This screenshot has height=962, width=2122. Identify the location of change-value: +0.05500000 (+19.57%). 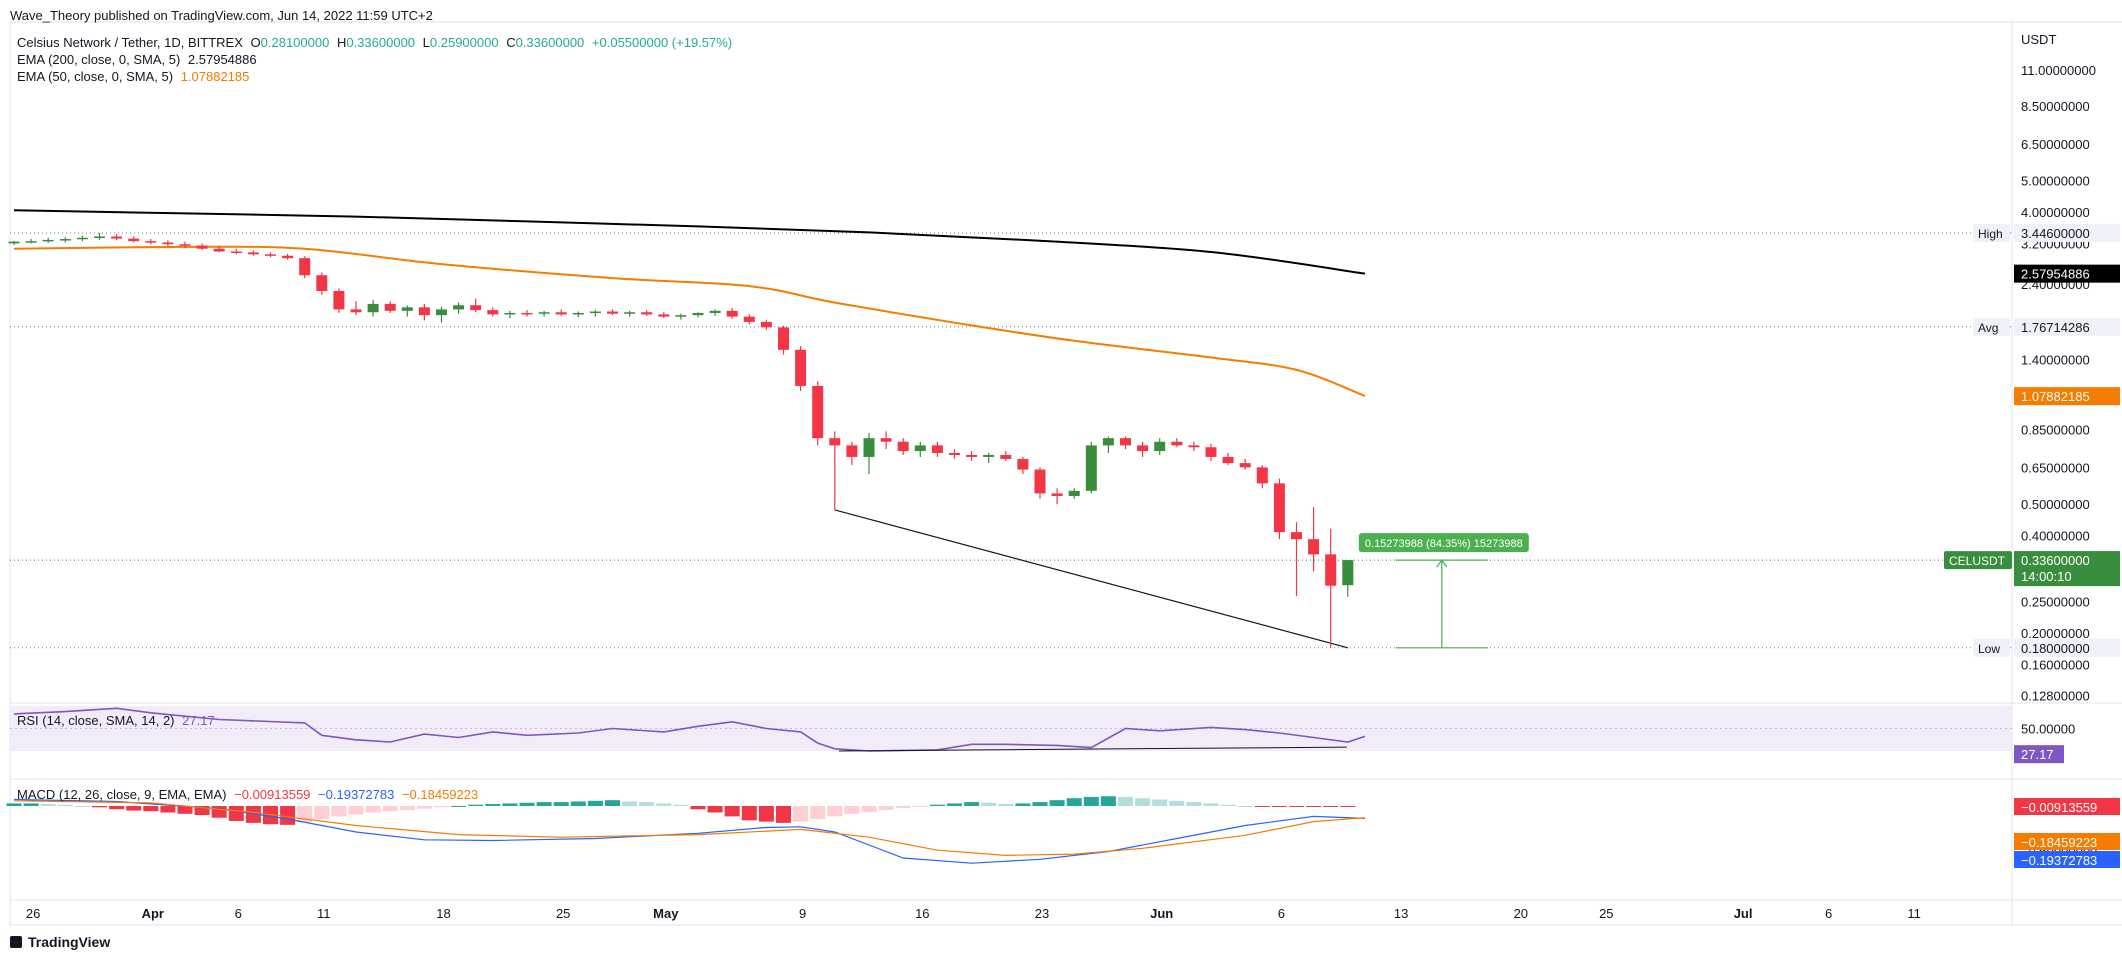
(662, 42).